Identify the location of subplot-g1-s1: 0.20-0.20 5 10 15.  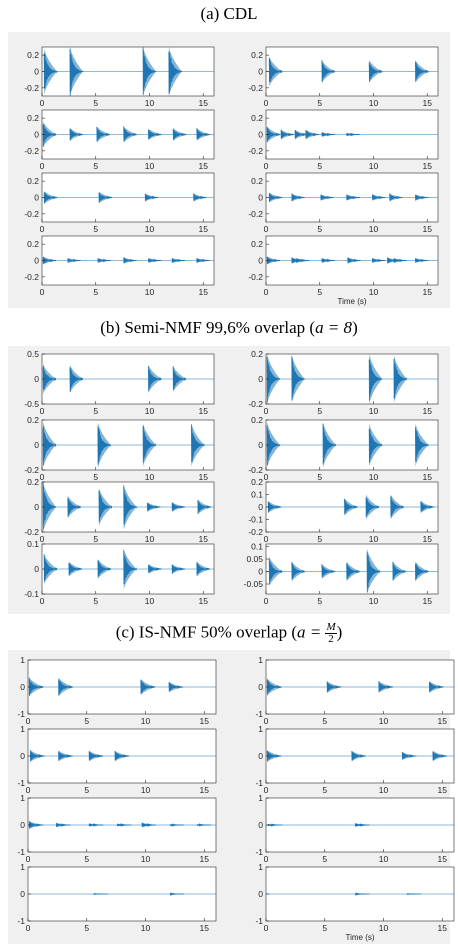
(343, 382).